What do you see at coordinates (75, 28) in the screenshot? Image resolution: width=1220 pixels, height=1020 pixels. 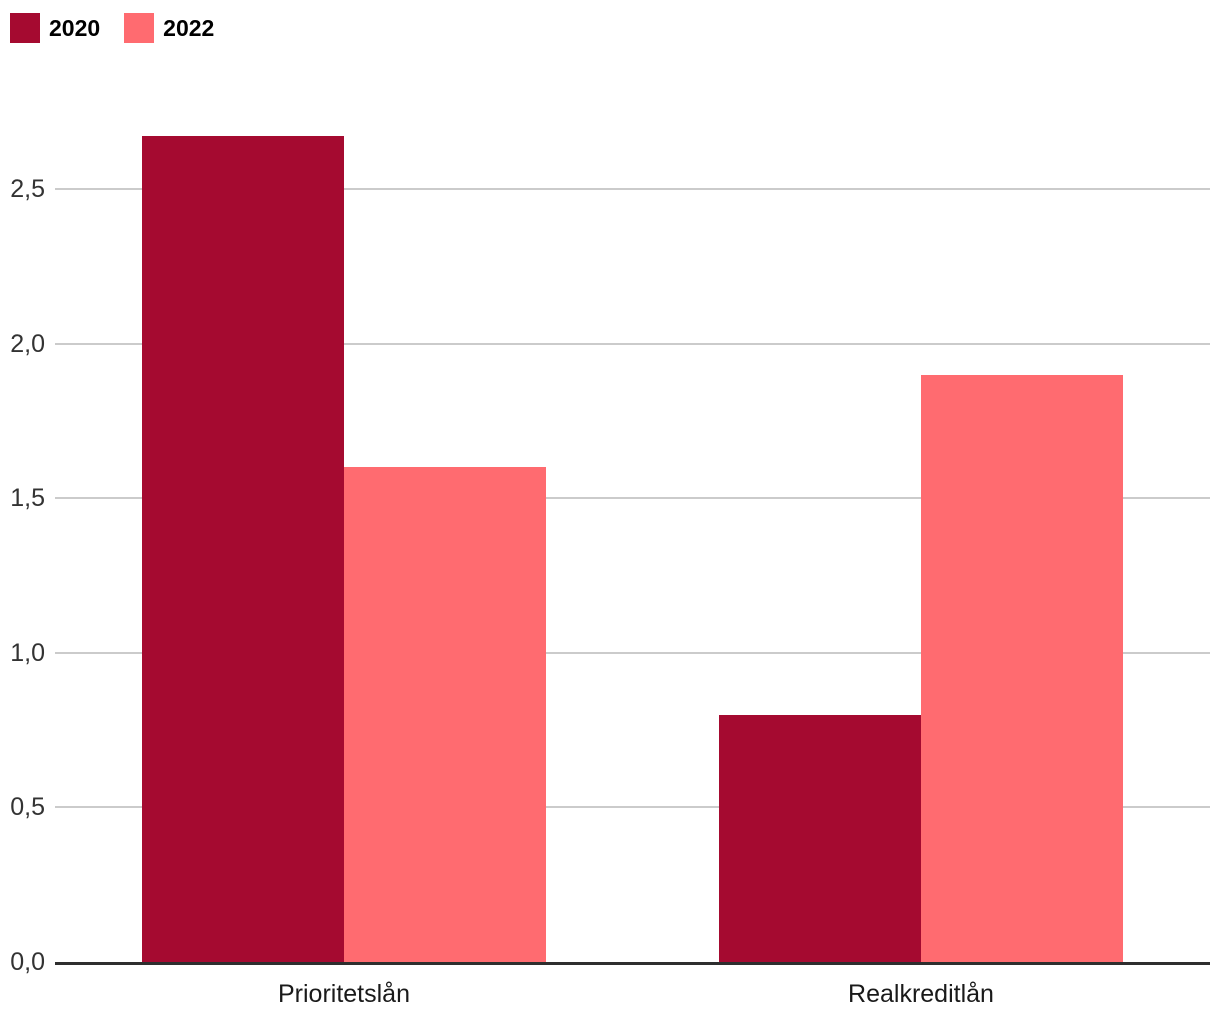 I see `legend-label-2020: 2020` at bounding box center [75, 28].